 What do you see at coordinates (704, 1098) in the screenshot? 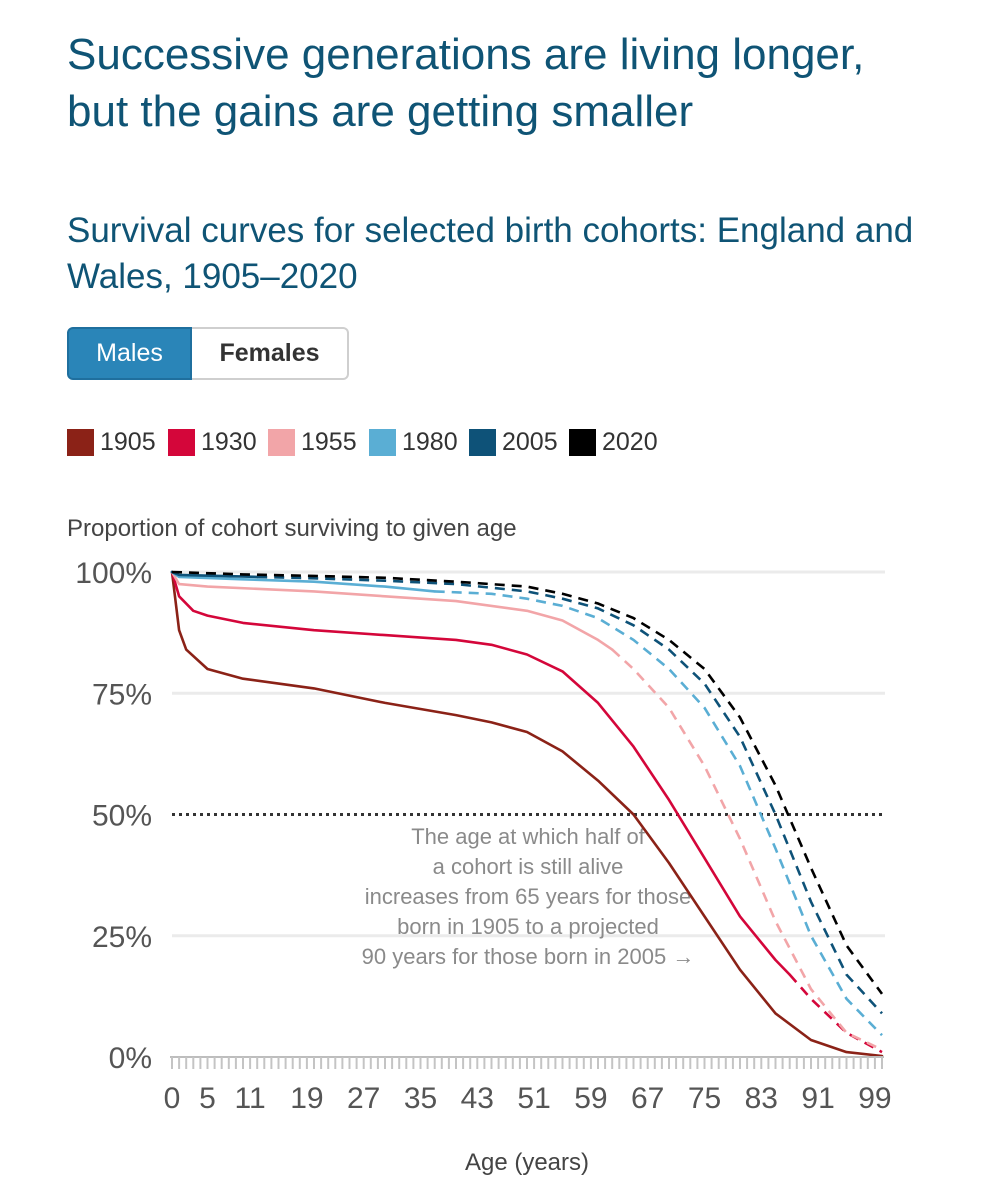
I see `x-tick-label: 75` at bounding box center [704, 1098].